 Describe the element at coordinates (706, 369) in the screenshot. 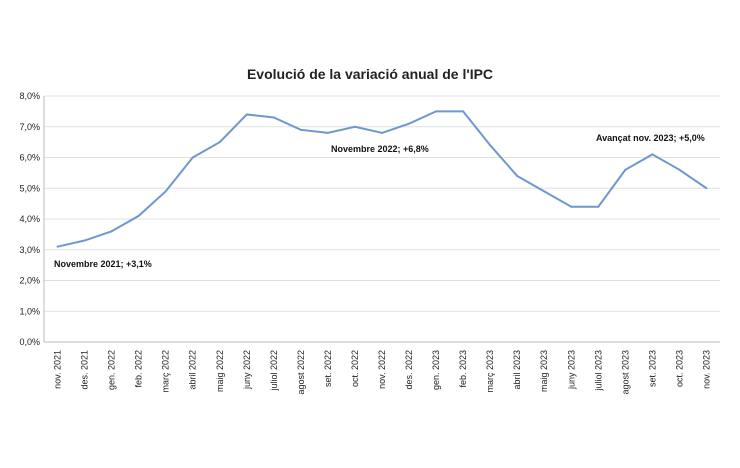

I see `x-tick-label: nov. 2023` at that location.